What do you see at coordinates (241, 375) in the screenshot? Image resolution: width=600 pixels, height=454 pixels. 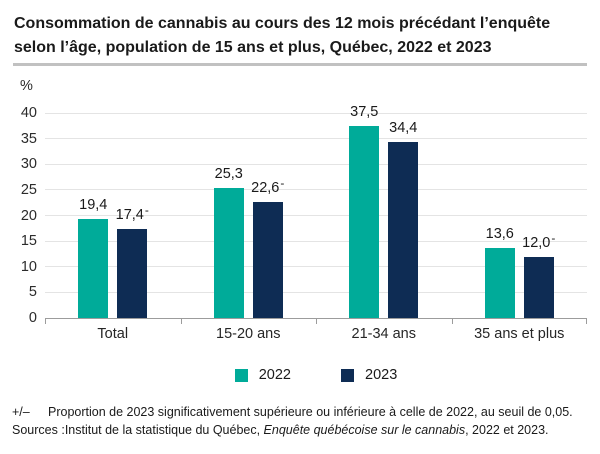 I see `legend-swatch-2022` at bounding box center [241, 375].